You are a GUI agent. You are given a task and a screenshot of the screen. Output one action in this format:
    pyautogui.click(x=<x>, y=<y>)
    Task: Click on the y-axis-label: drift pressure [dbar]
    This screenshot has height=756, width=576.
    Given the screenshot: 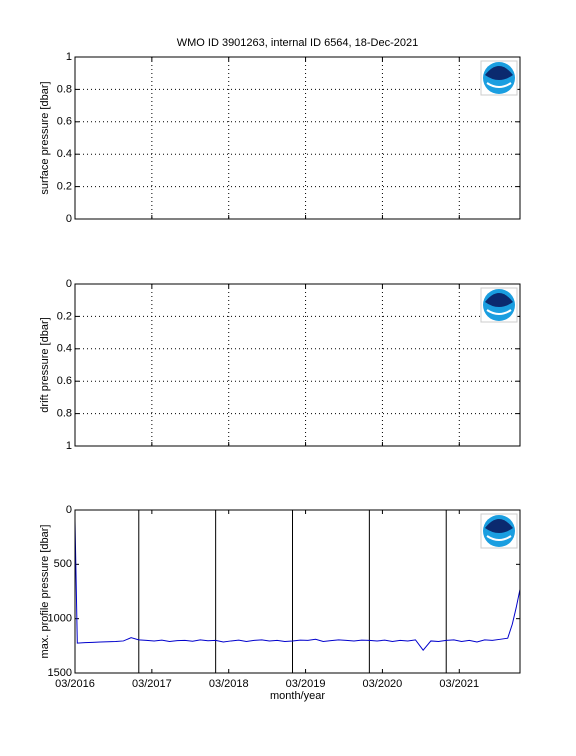 What is the action you would take?
    pyautogui.click(x=45, y=364)
    